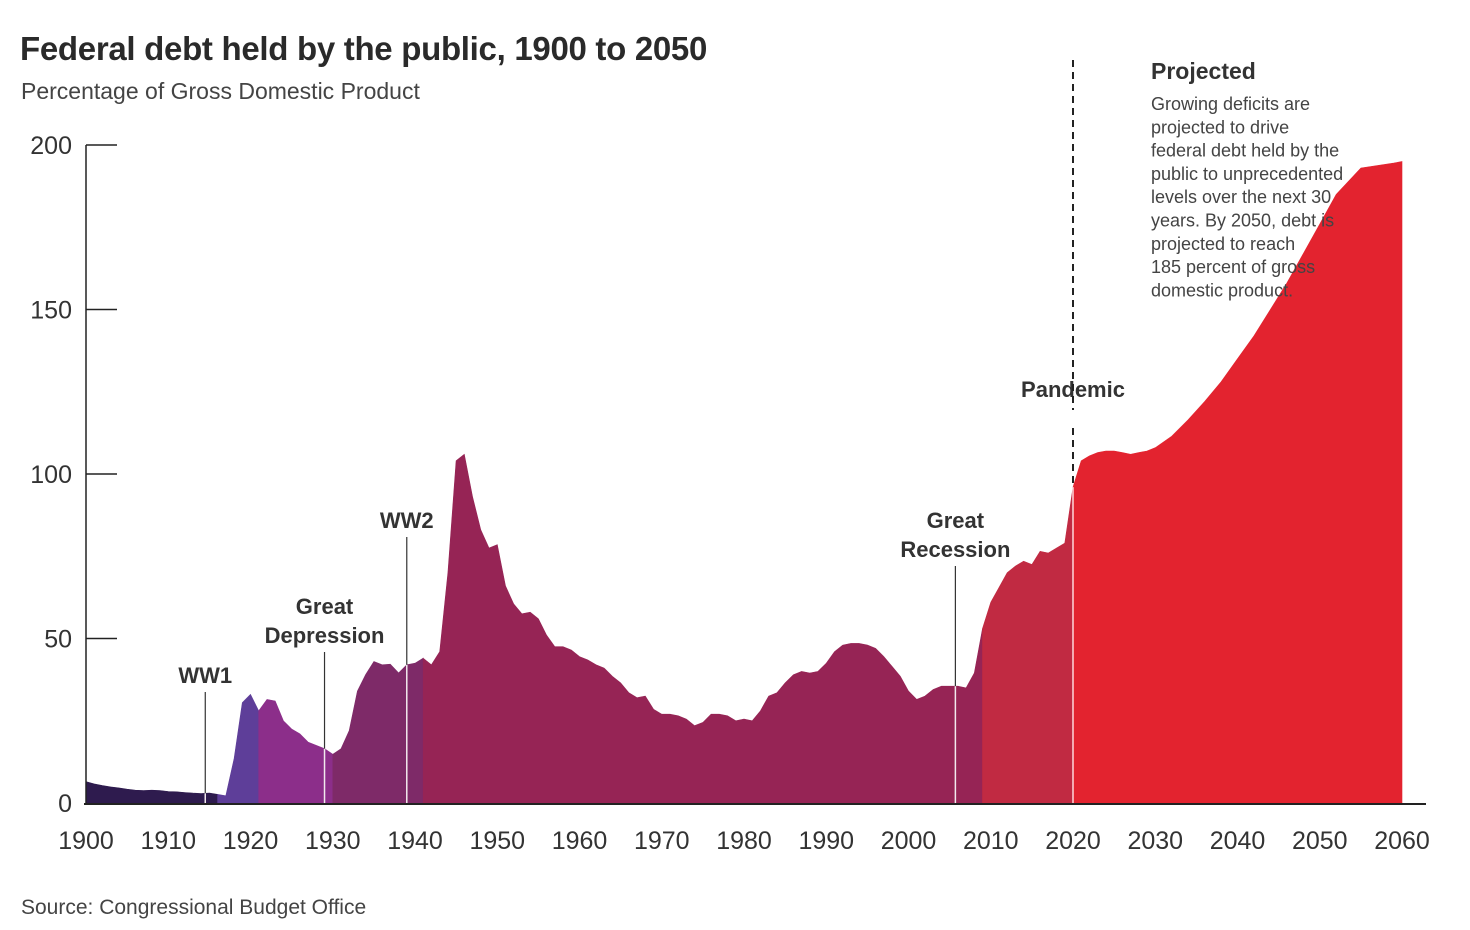 The image size is (1470, 930). I want to click on x-tick-label: 2010, so click(991, 841).